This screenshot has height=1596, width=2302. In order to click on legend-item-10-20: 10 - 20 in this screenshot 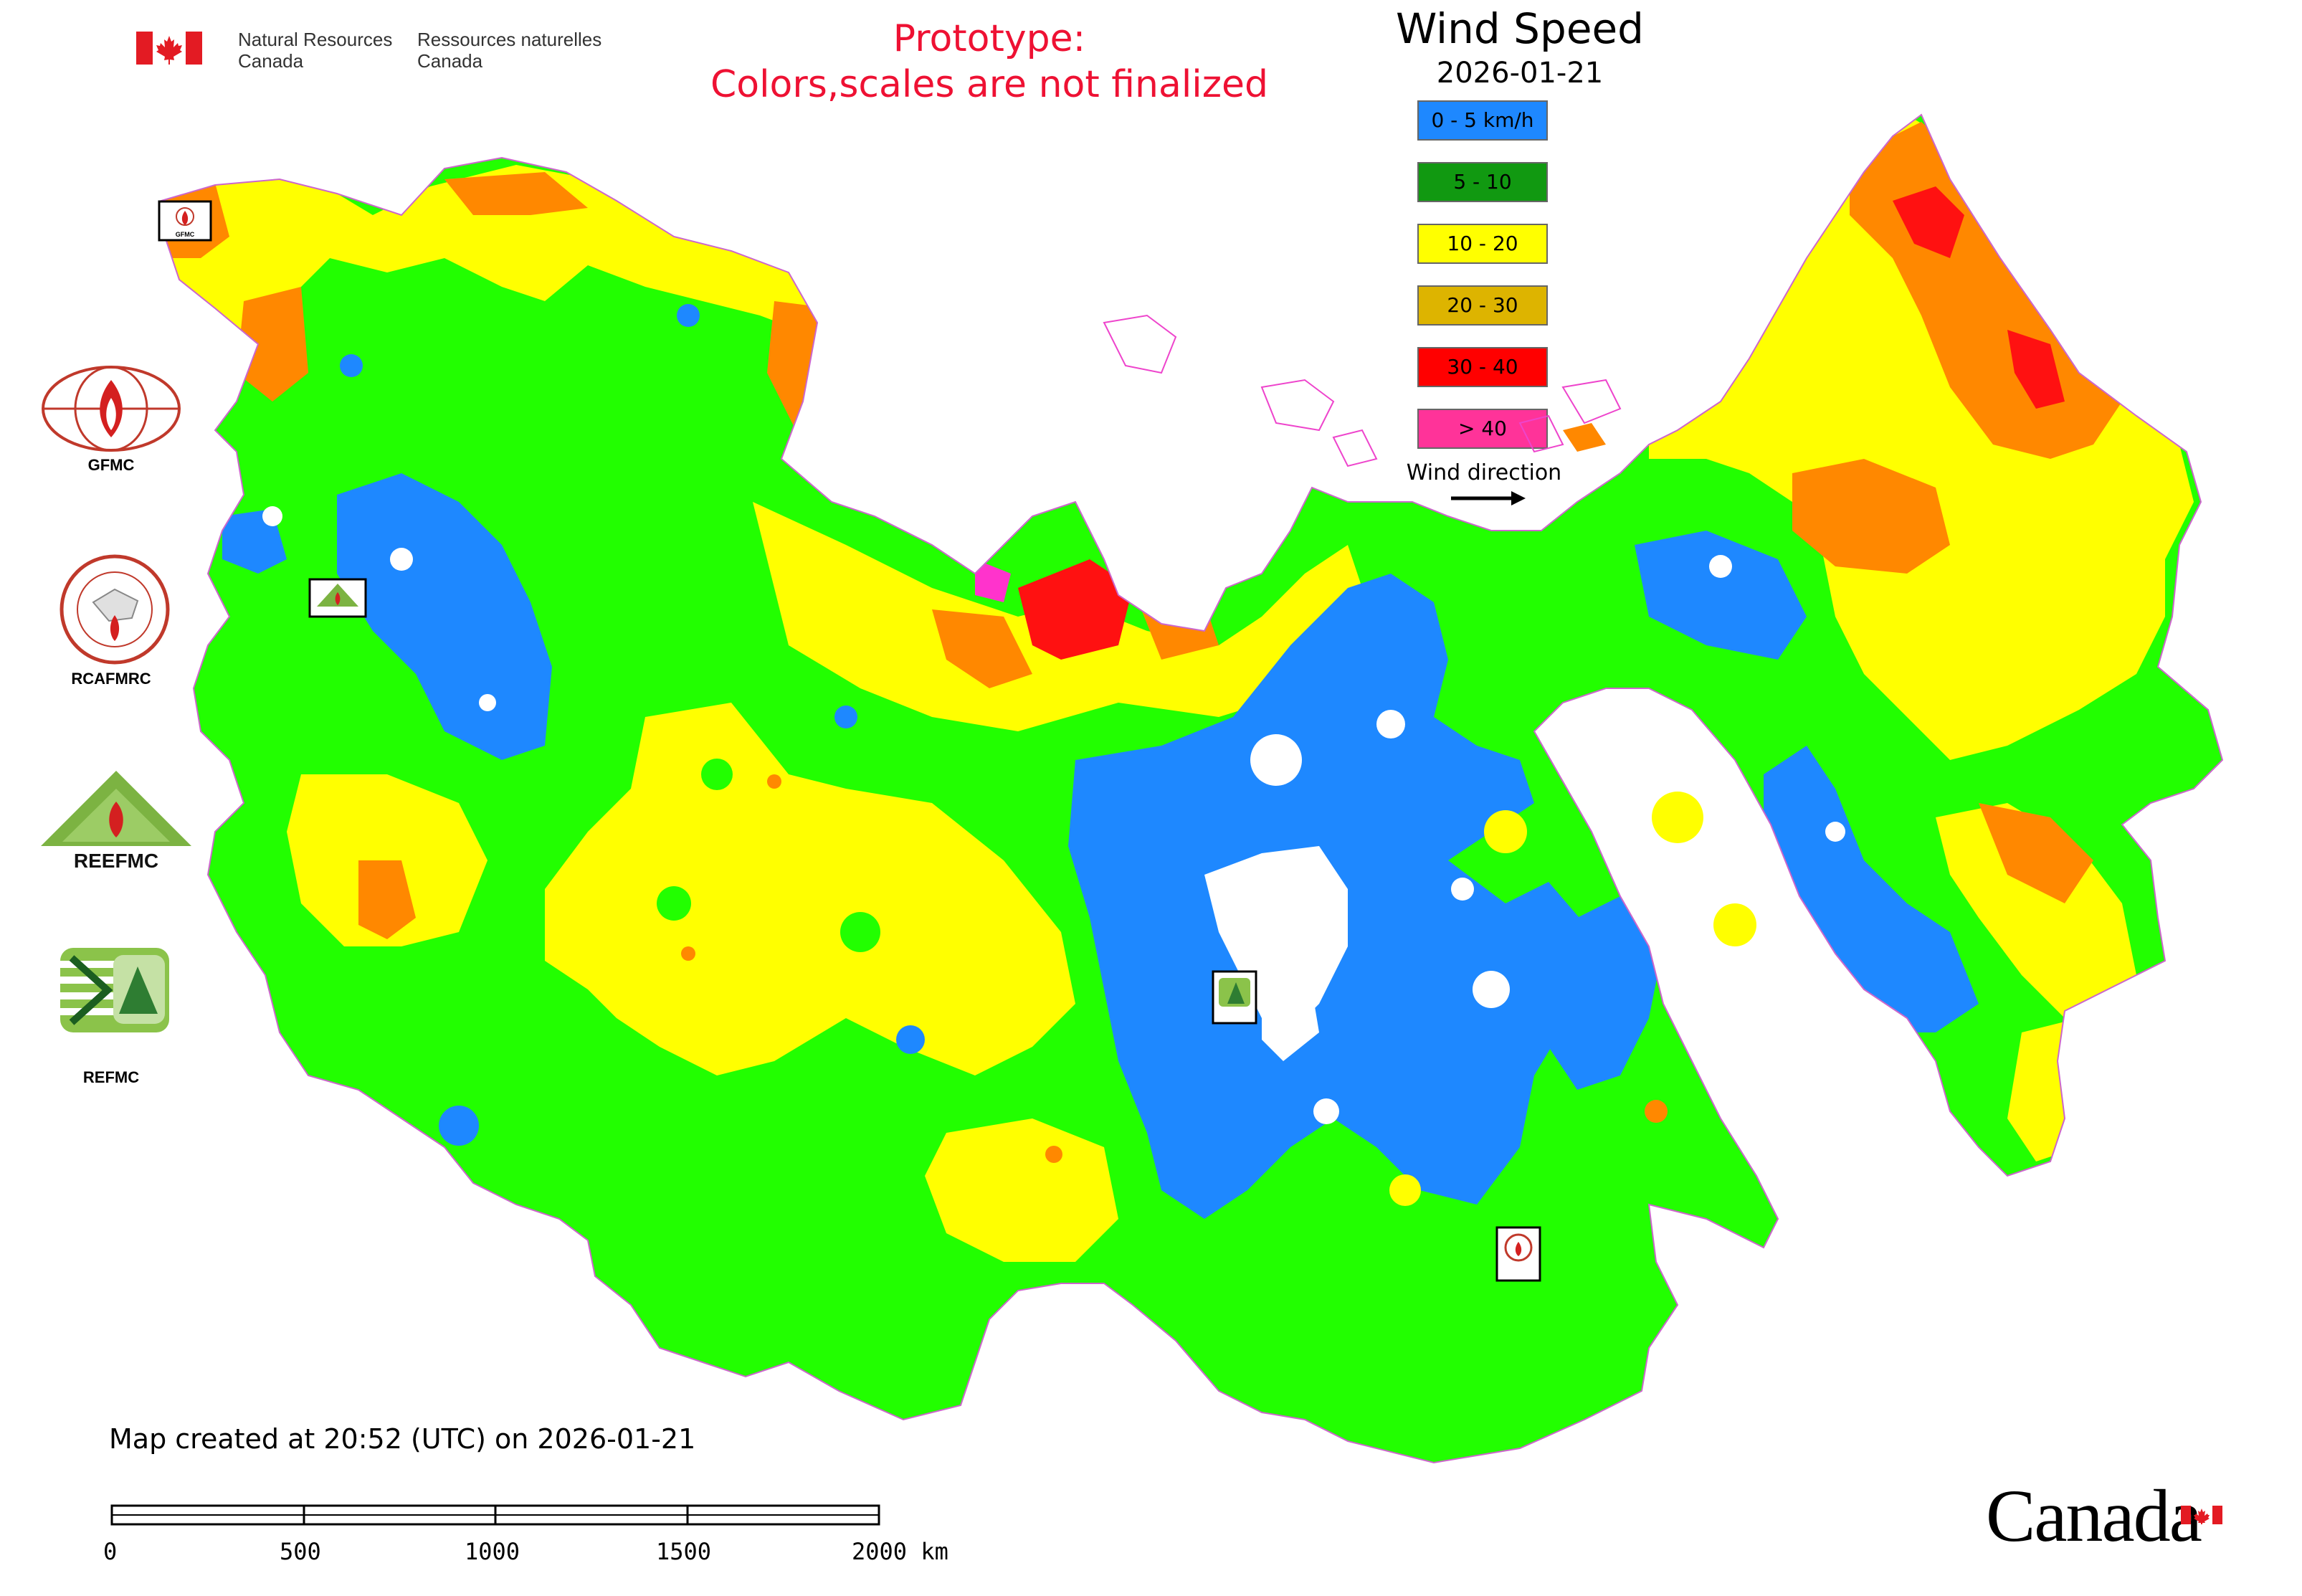, I will do `click(1483, 244)`.